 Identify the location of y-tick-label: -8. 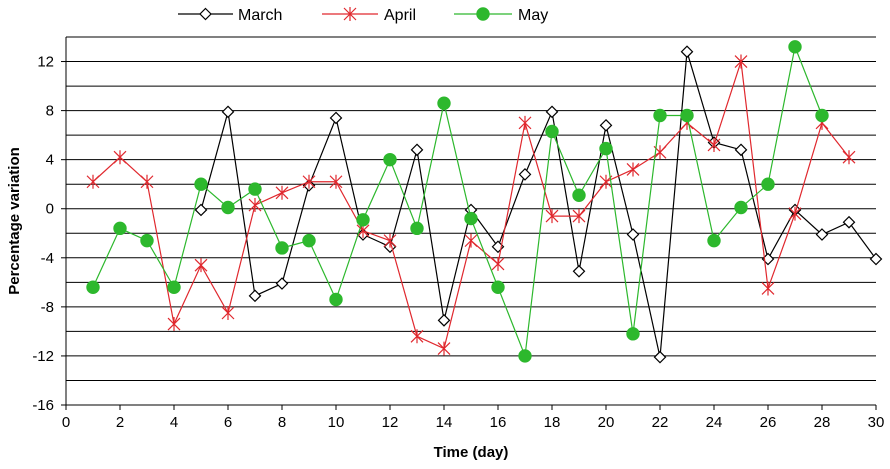
(47, 307).